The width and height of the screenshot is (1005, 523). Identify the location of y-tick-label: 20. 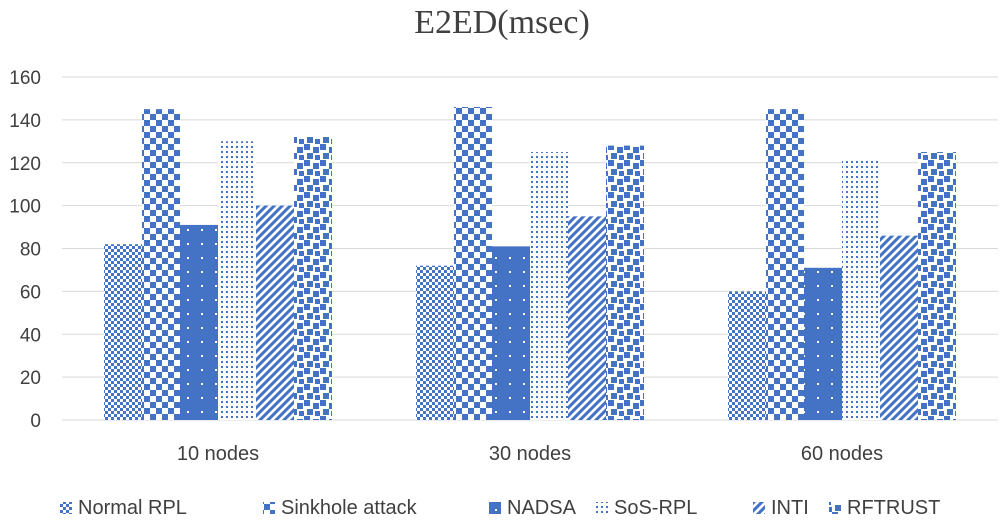
(30, 378).